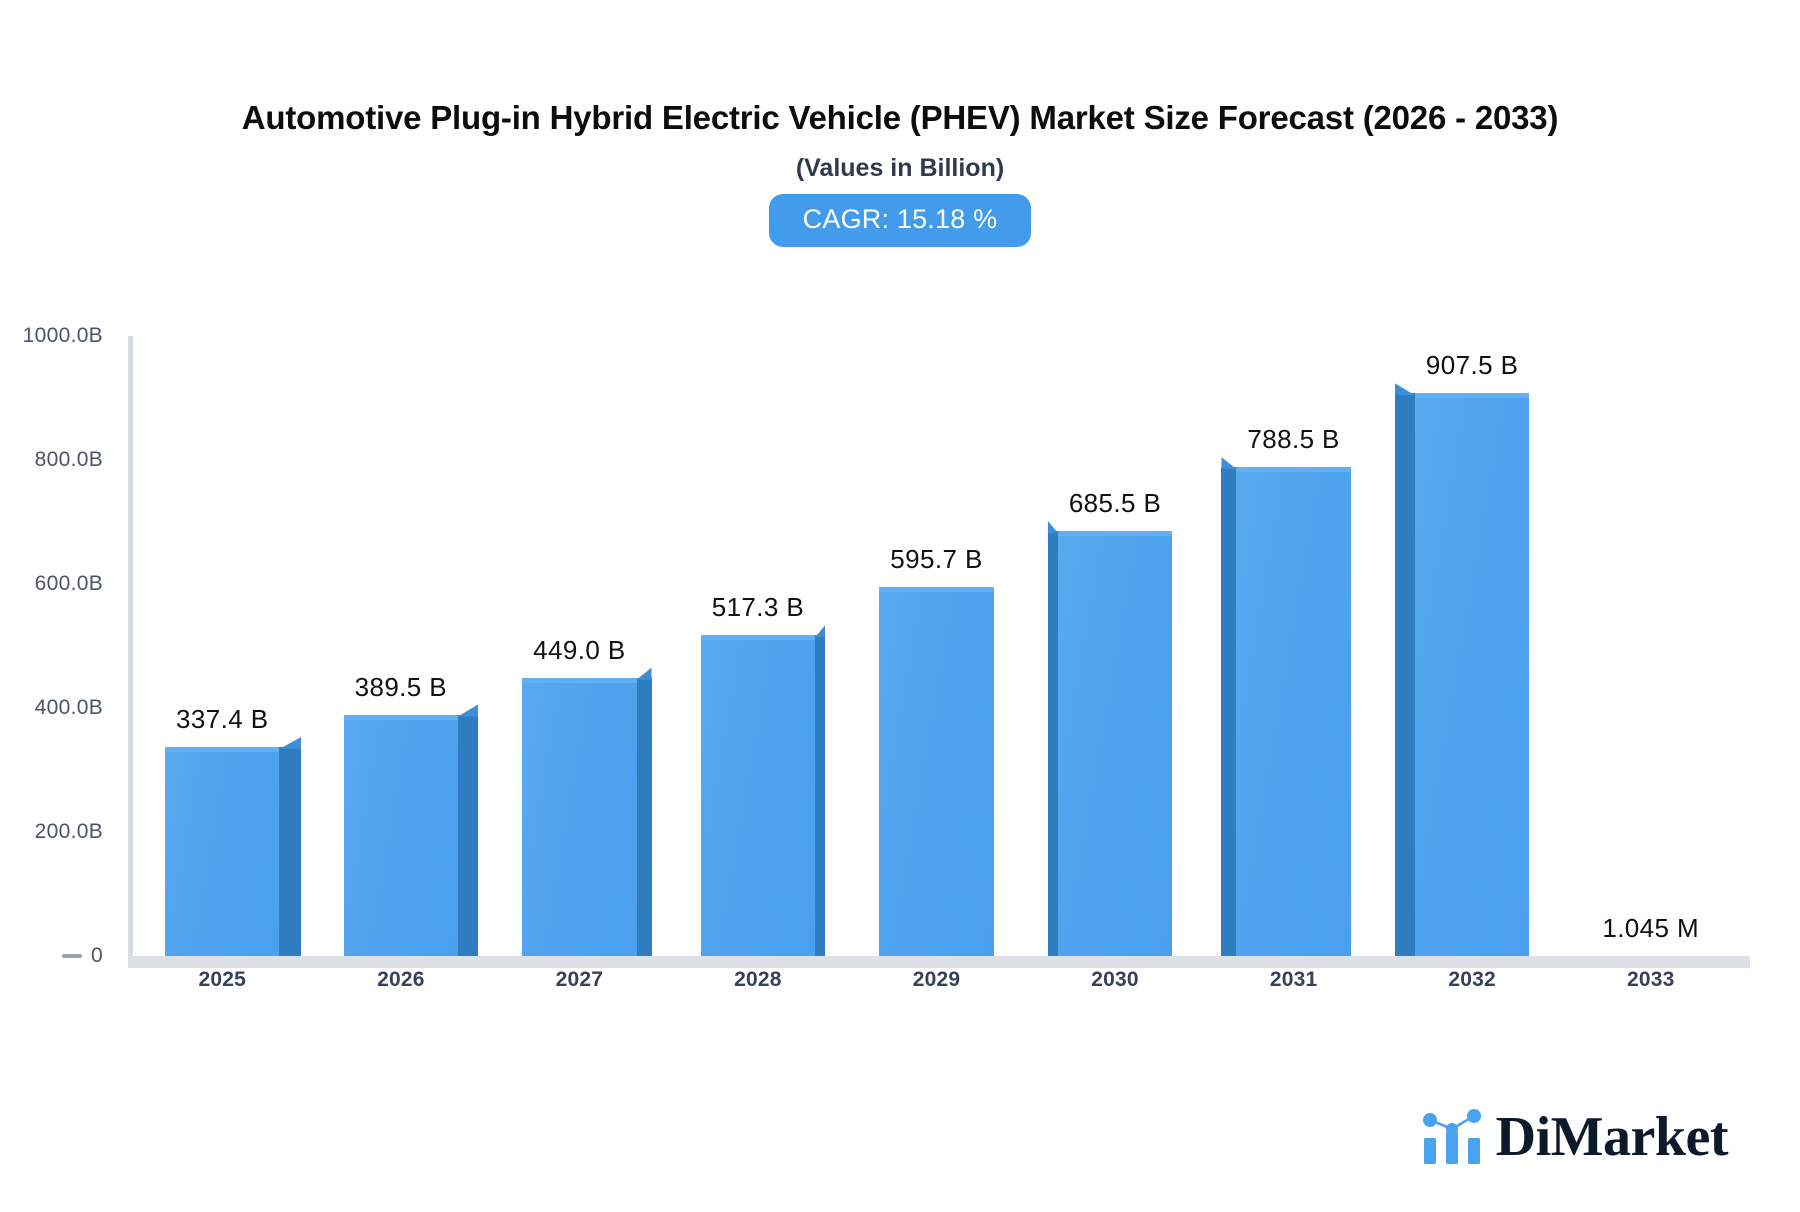 The height and width of the screenshot is (1212, 1800). I want to click on bar-group: 337.4 B, so click(233, 646).